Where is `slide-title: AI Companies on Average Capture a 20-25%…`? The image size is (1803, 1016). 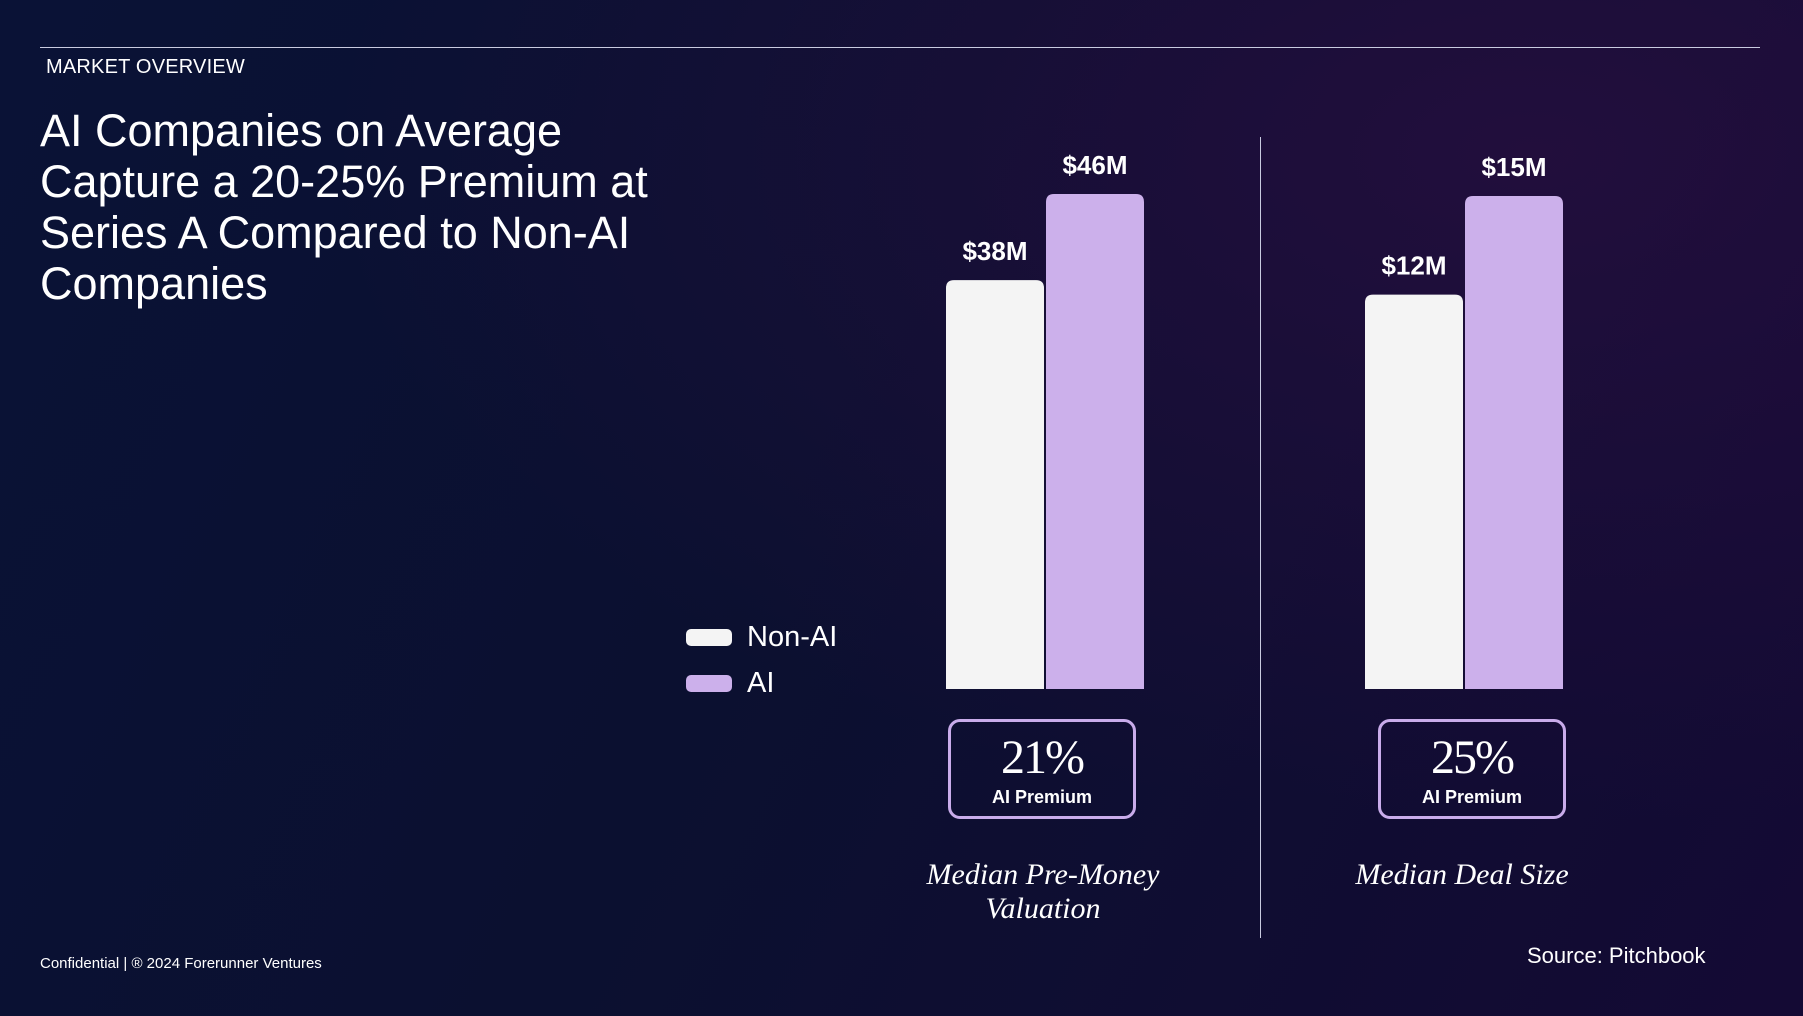
slide-title: AI Companies on Average Capture a 20-25%… is located at coordinates (344, 207).